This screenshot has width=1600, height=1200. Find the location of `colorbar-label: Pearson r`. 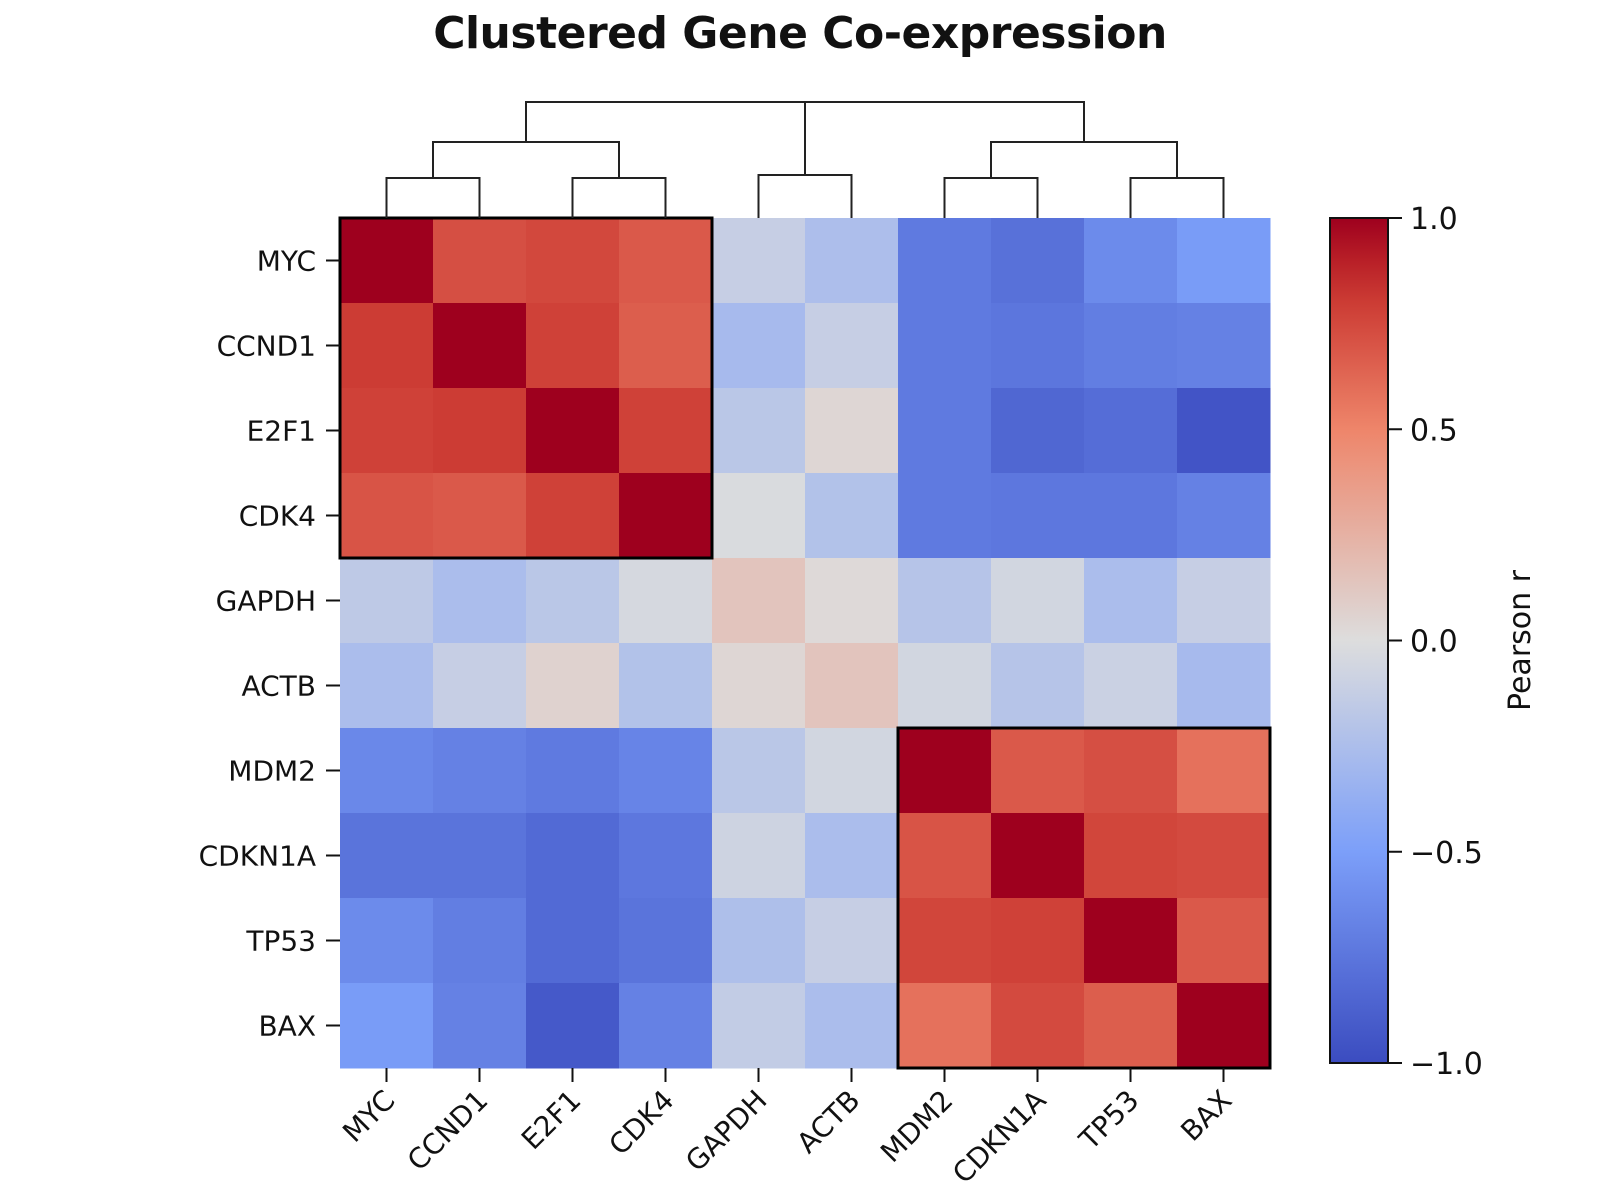

colorbar-label: Pearson r is located at coordinates (1520, 640).